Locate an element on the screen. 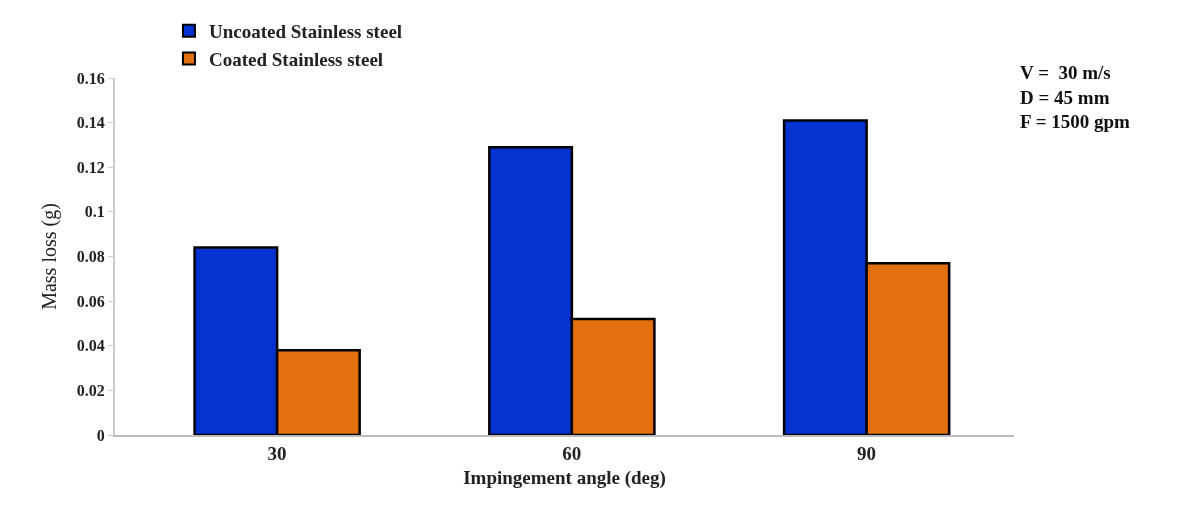 The image size is (1204, 505). y-tick-label: 0.06 is located at coordinates (90, 301).